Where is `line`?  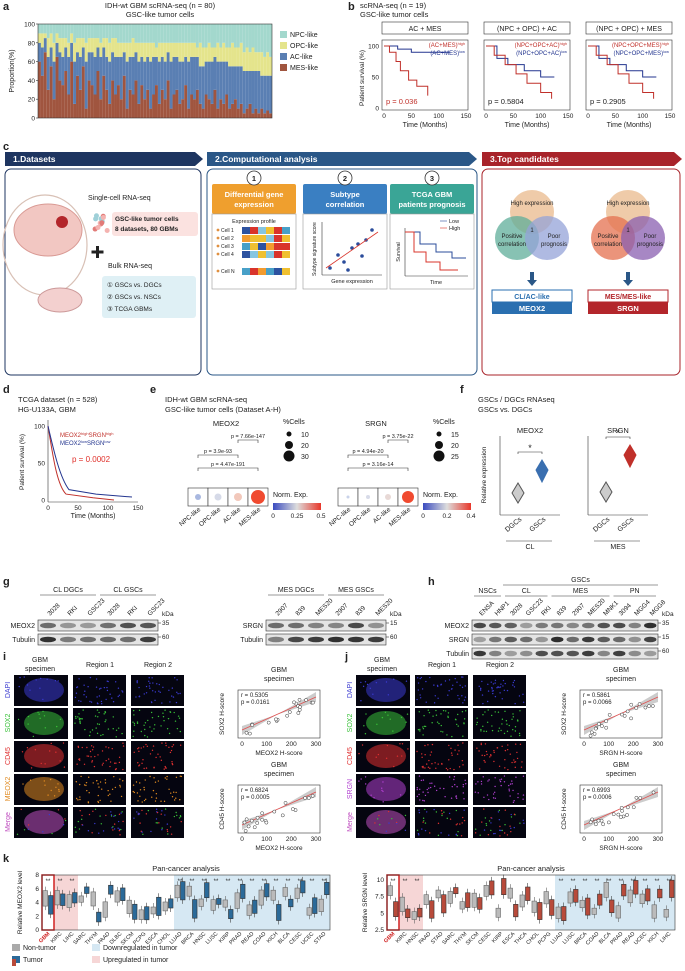 line is located at coordinates (279, 713).